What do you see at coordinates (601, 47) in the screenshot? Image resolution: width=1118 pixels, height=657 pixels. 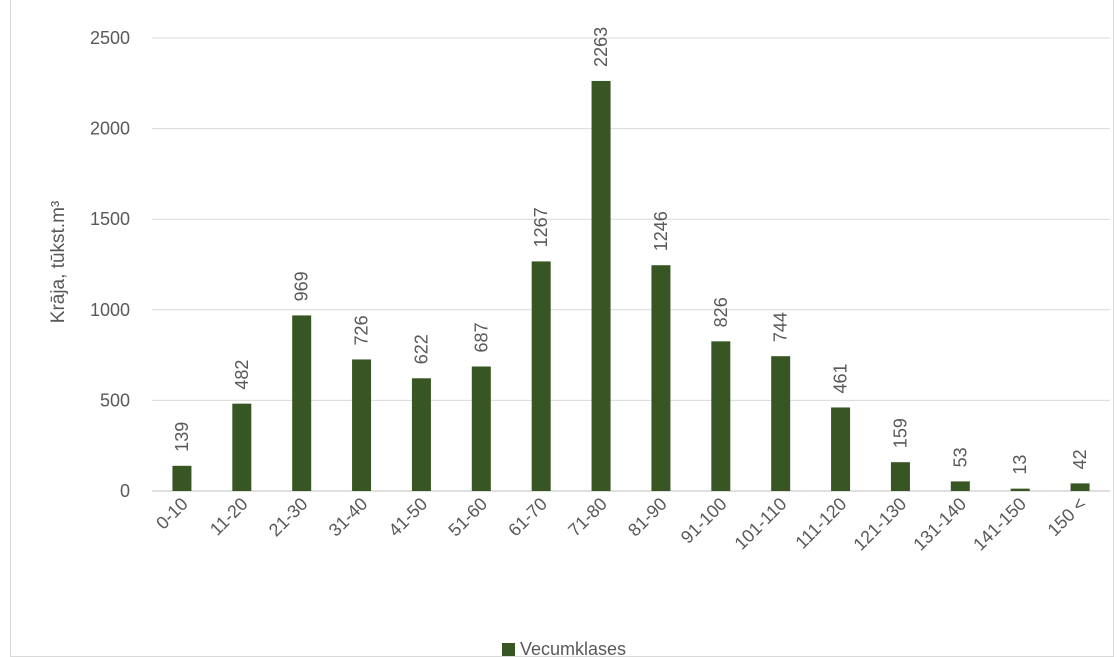 I see `data-label: 2263` at bounding box center [601, 47].